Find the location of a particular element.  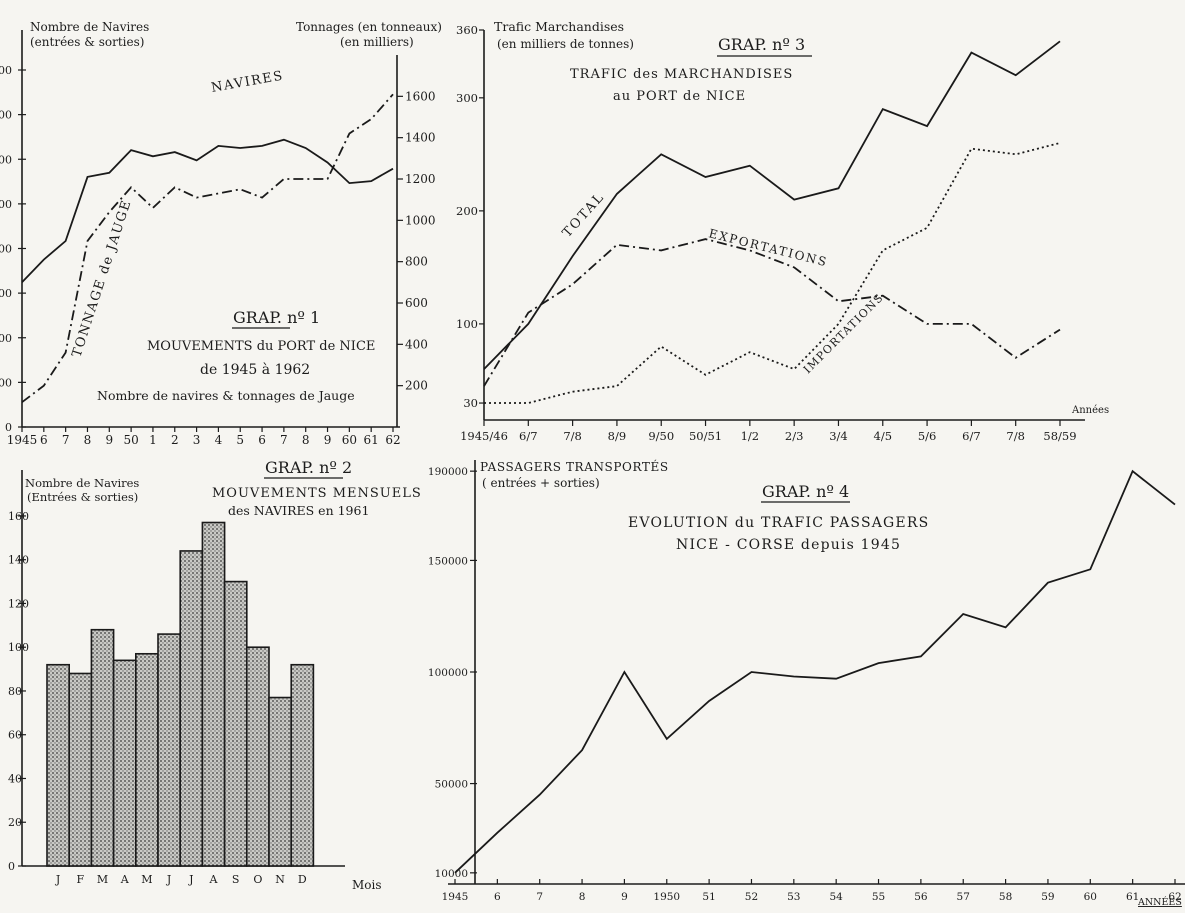

grap4-x-tick-label: 1950 is located at coordinates (666, 897).